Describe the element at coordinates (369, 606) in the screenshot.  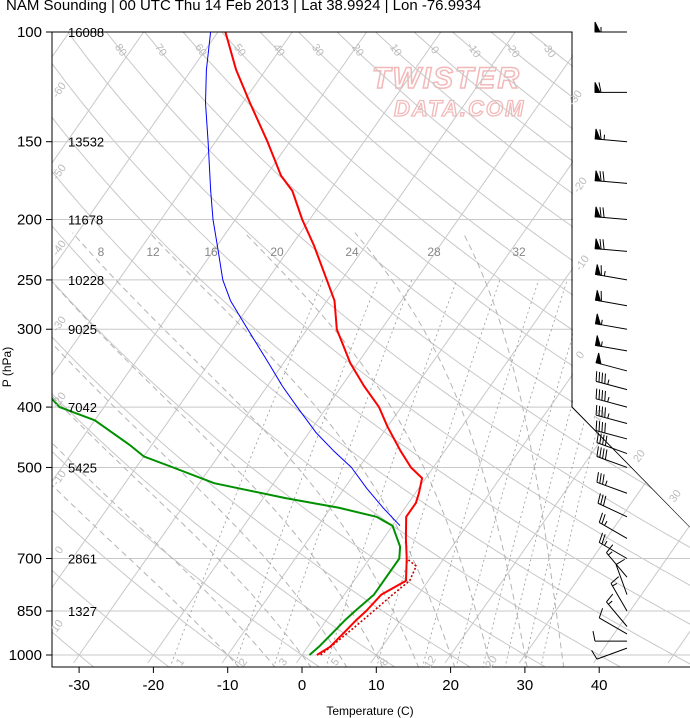
I see `surface-parcel-dashed-line` at that location.